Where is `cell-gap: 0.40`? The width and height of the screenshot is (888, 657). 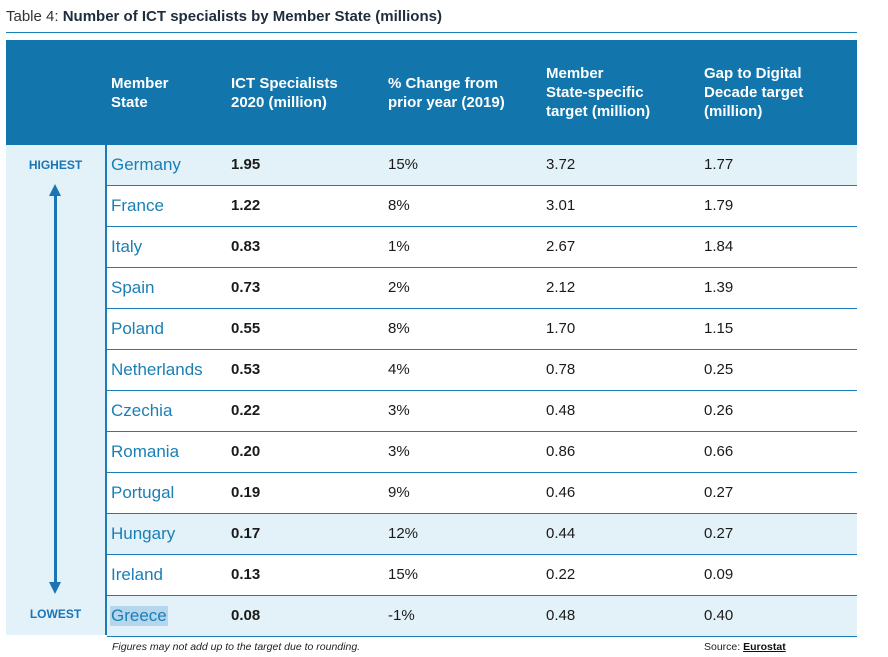 cell-gap: 0.40 is located at coordinates (719, 615).